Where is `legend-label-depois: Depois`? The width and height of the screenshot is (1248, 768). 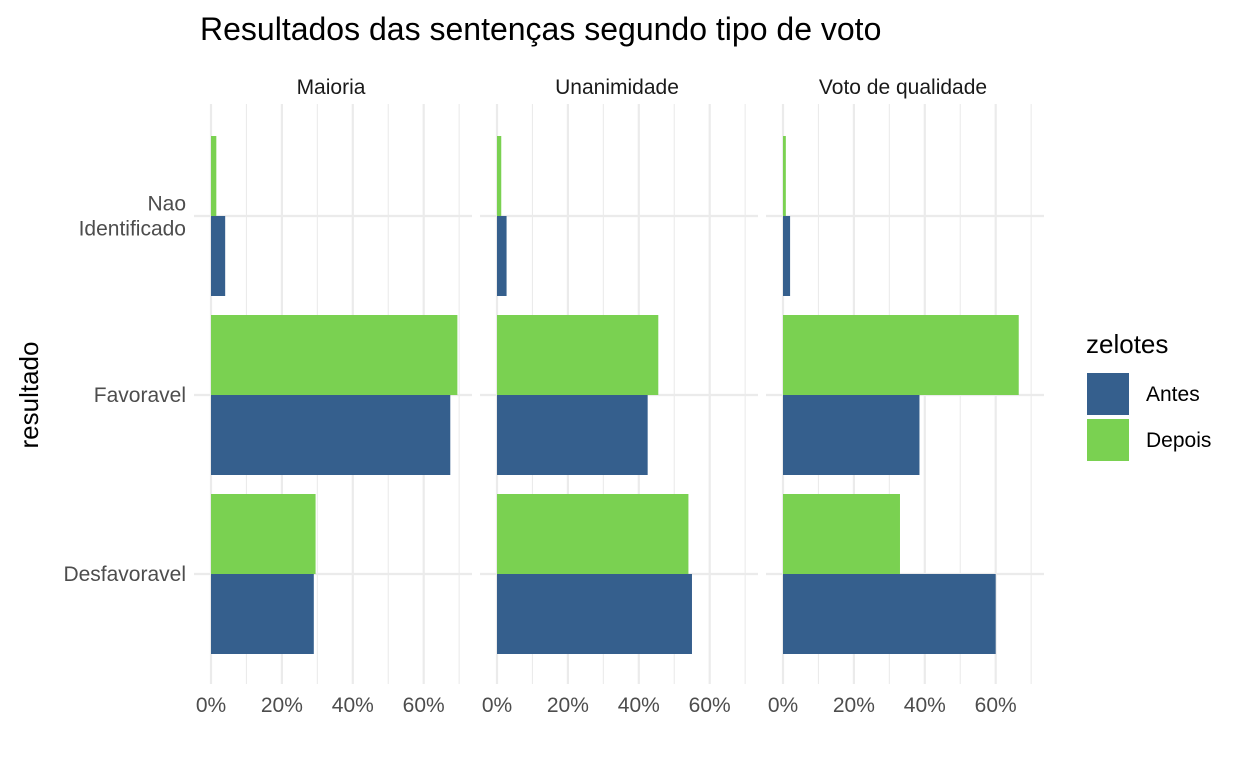
legend-label-depois: Depois is located at coordinates (1178, 440).